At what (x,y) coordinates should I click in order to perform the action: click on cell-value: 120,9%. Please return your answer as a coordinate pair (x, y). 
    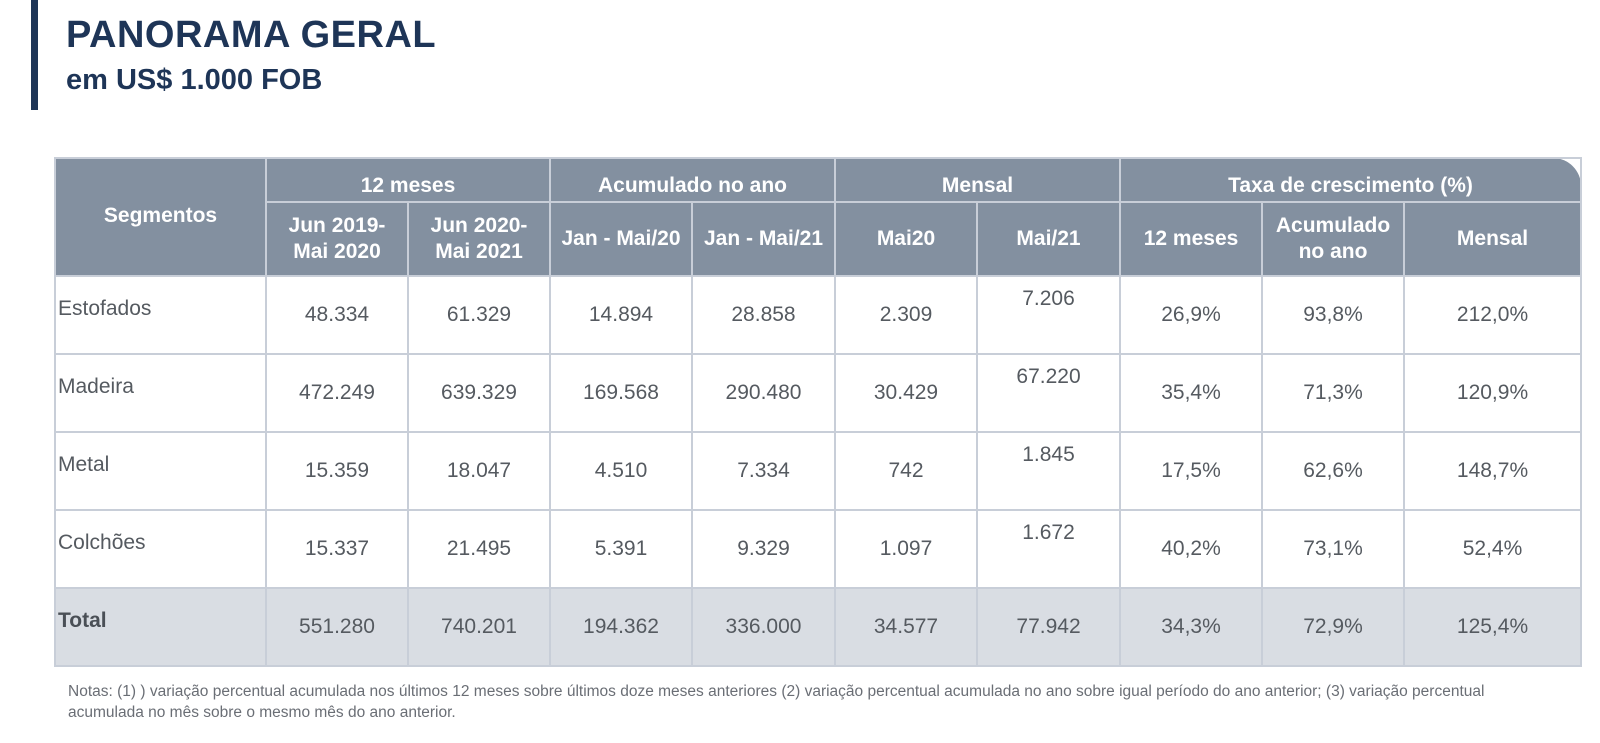
    Looking at the image, I should click on (1492, 392).